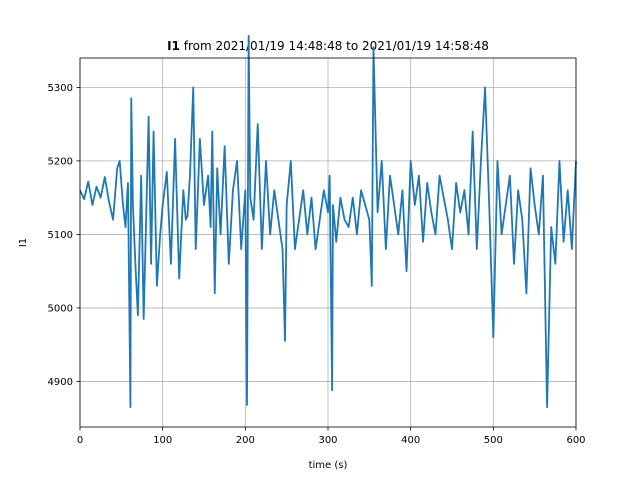 Image resolution: width=640 pixels, height=480 pixels. What do you see at coordinates (162, 440) in the screenshot?
I see `x-tick-label: 100` at bounding box center [162, 440].